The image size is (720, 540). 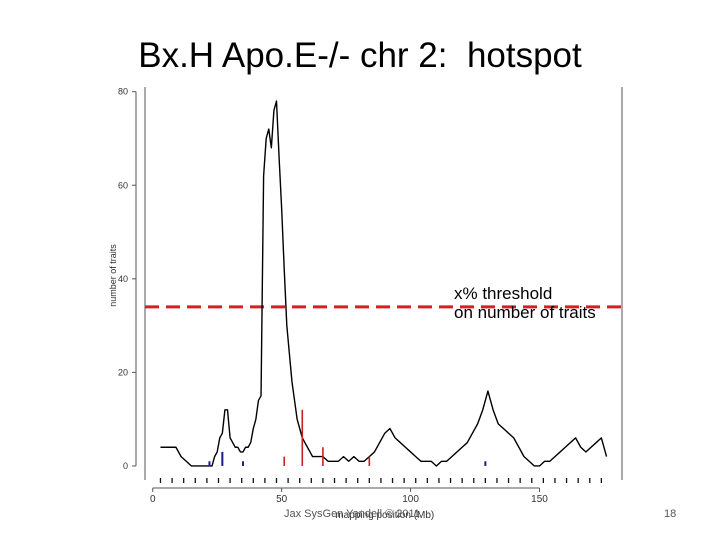 I want to click on footer-credit: Jax SysGen Yandell © 2011, so click(x=352, y=514).